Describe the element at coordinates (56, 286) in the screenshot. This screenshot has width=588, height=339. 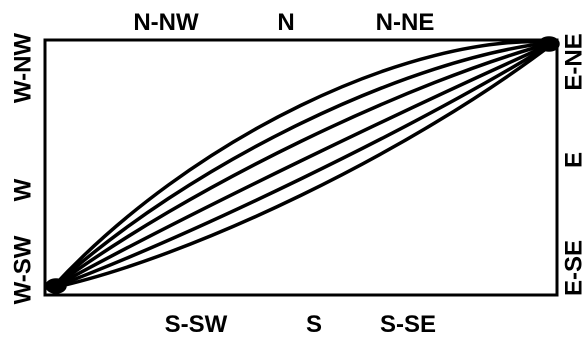
I see `convergence-point-sw` at that location.